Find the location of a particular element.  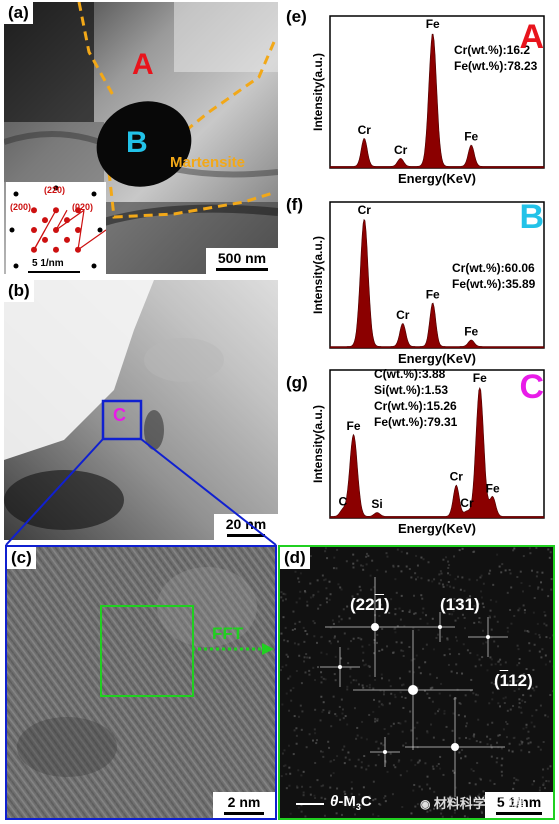

peak-label-c: C is located at coordinates (343, 501).